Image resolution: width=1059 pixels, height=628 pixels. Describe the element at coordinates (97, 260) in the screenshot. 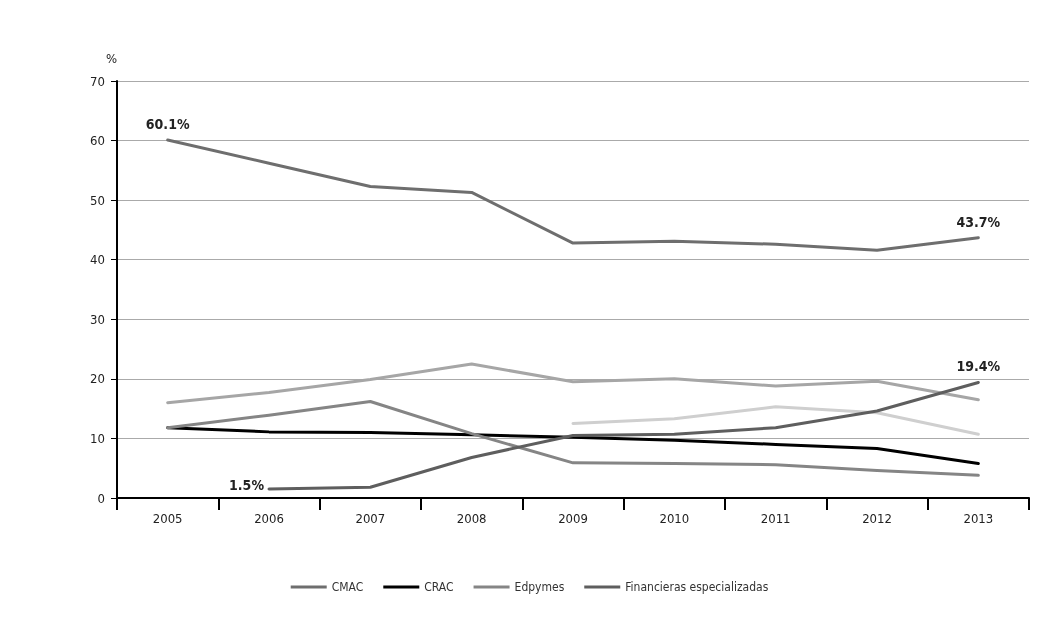

I see `y-tick-label: 40` at that location.